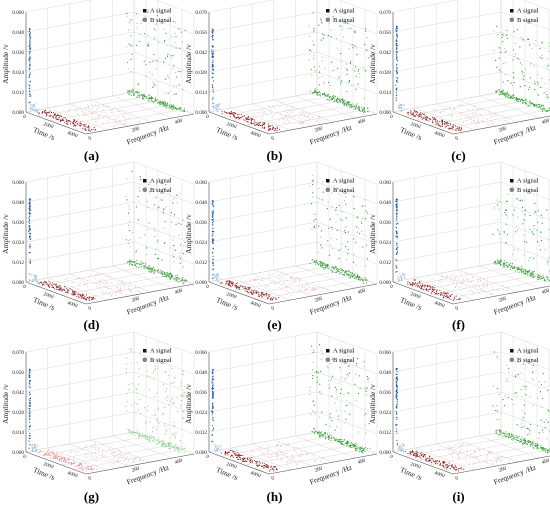 The image size is (550, 509). I want to click on legend-b-label: B signal, so click(528, 20).